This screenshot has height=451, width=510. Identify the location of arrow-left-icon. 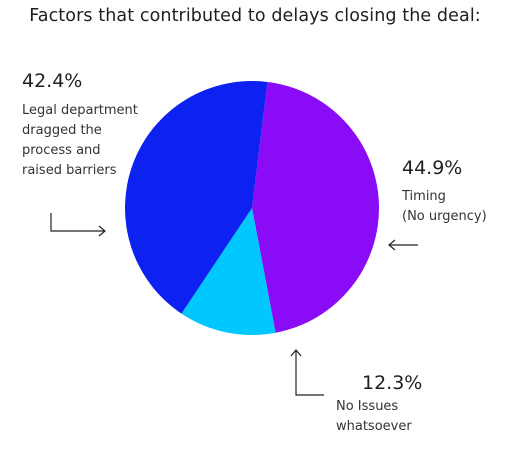
(403, 245).